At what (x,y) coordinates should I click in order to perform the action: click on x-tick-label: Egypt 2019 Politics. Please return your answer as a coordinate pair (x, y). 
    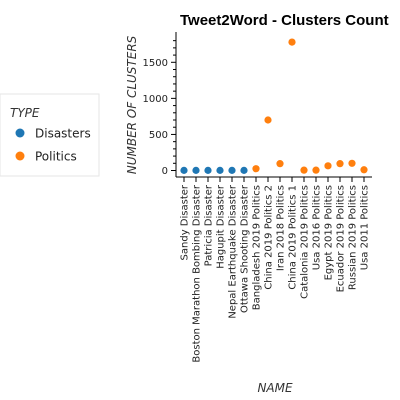
    Looking at the image, I should click on (329, 232).